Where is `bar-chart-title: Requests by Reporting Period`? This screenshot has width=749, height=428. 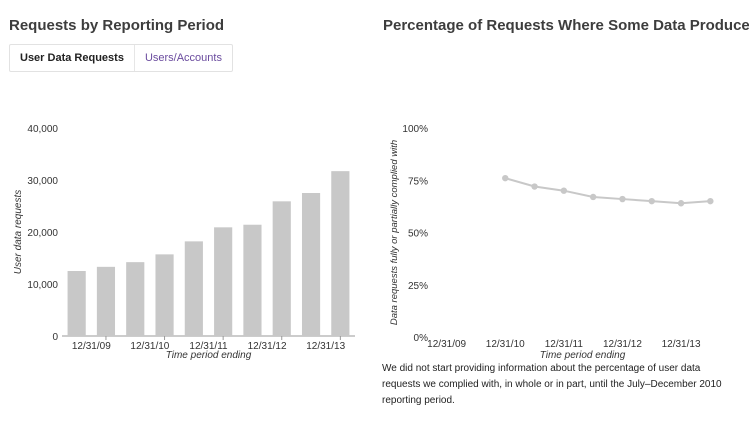 bar-chart-title: Requests by Reporting Period is located at coordinates (117, 25).